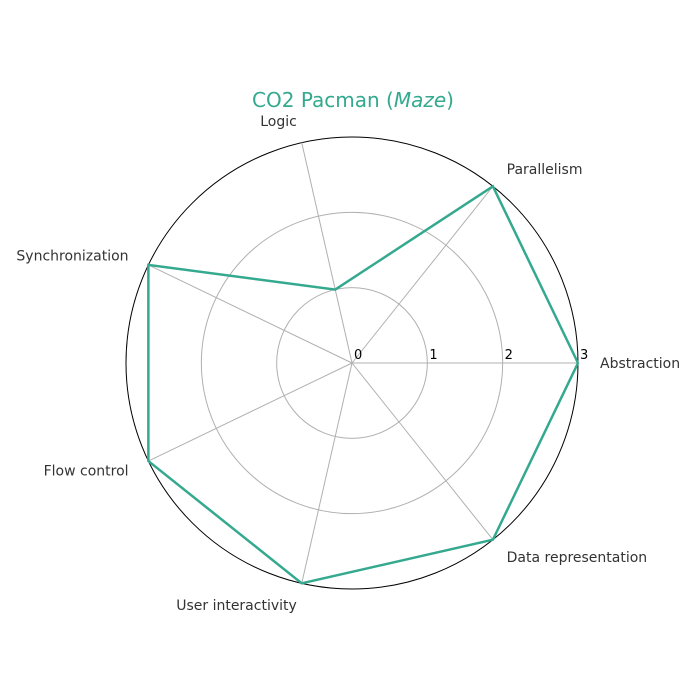  I want to click on chart-title-main: CO2 Pacman (, so click(323, 100).